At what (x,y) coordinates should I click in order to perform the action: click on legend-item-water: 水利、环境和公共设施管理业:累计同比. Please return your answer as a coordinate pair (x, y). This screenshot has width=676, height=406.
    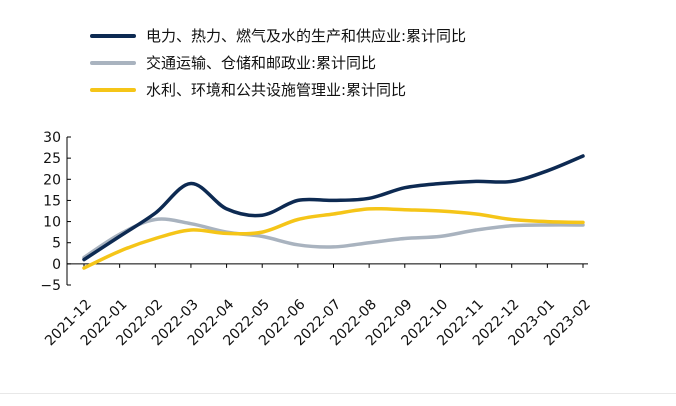
    Looking at the image, I should click on (278, 89).